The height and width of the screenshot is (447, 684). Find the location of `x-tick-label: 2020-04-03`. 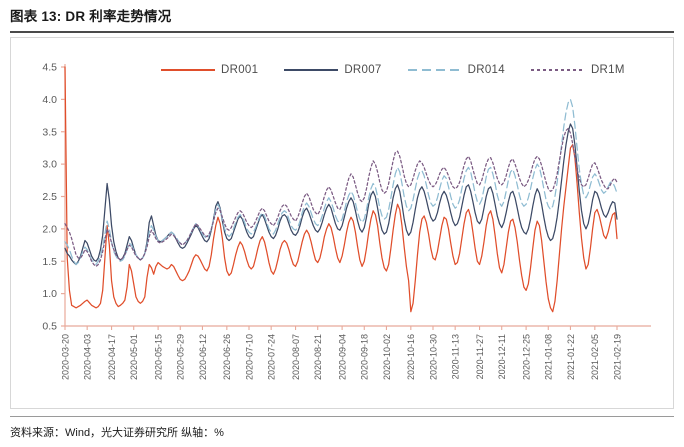

x-tick-label: 2020-04-03 is located at coordinates (88, 357).